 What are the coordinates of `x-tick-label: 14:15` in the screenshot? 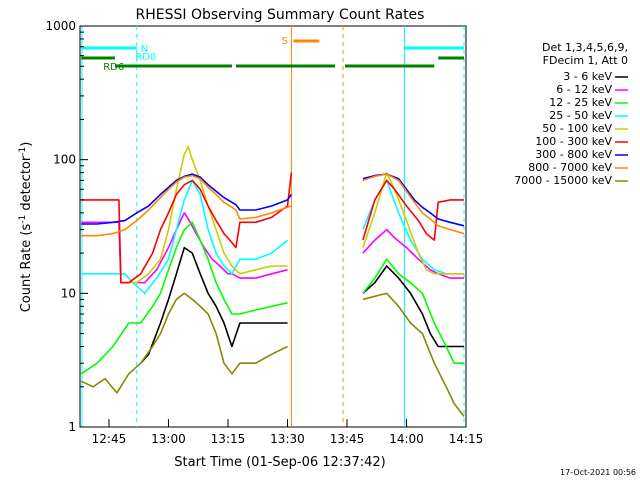 It's located at (466, 439).